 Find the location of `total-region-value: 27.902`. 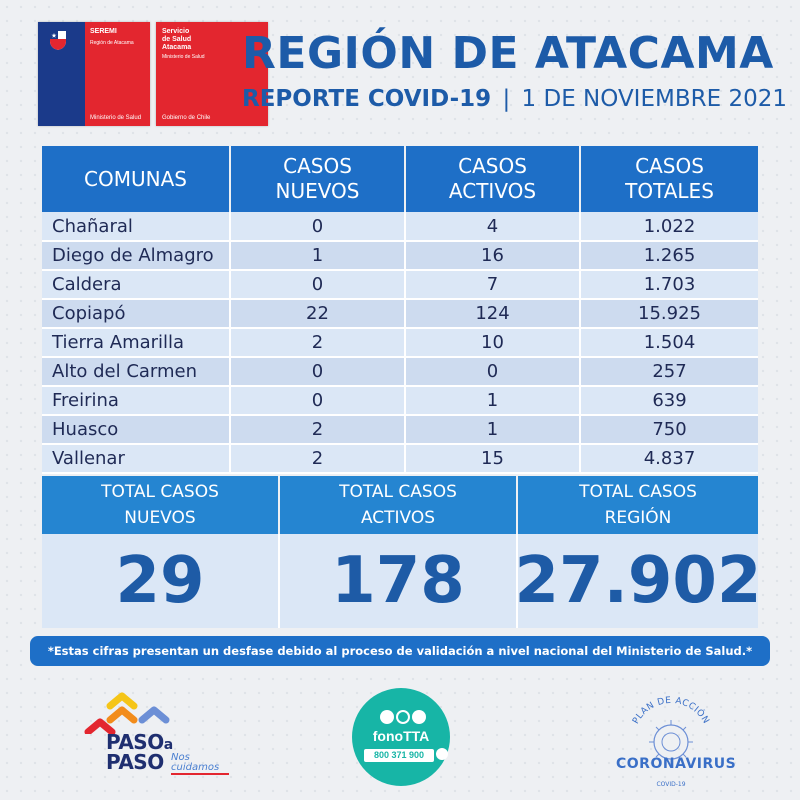

total-region-value: 27.902 is located at coordinates (638, 581).